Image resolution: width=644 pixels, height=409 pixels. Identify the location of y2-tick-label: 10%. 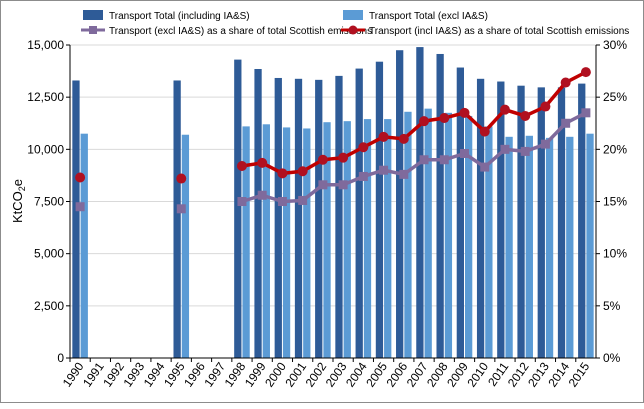
(615, 254).